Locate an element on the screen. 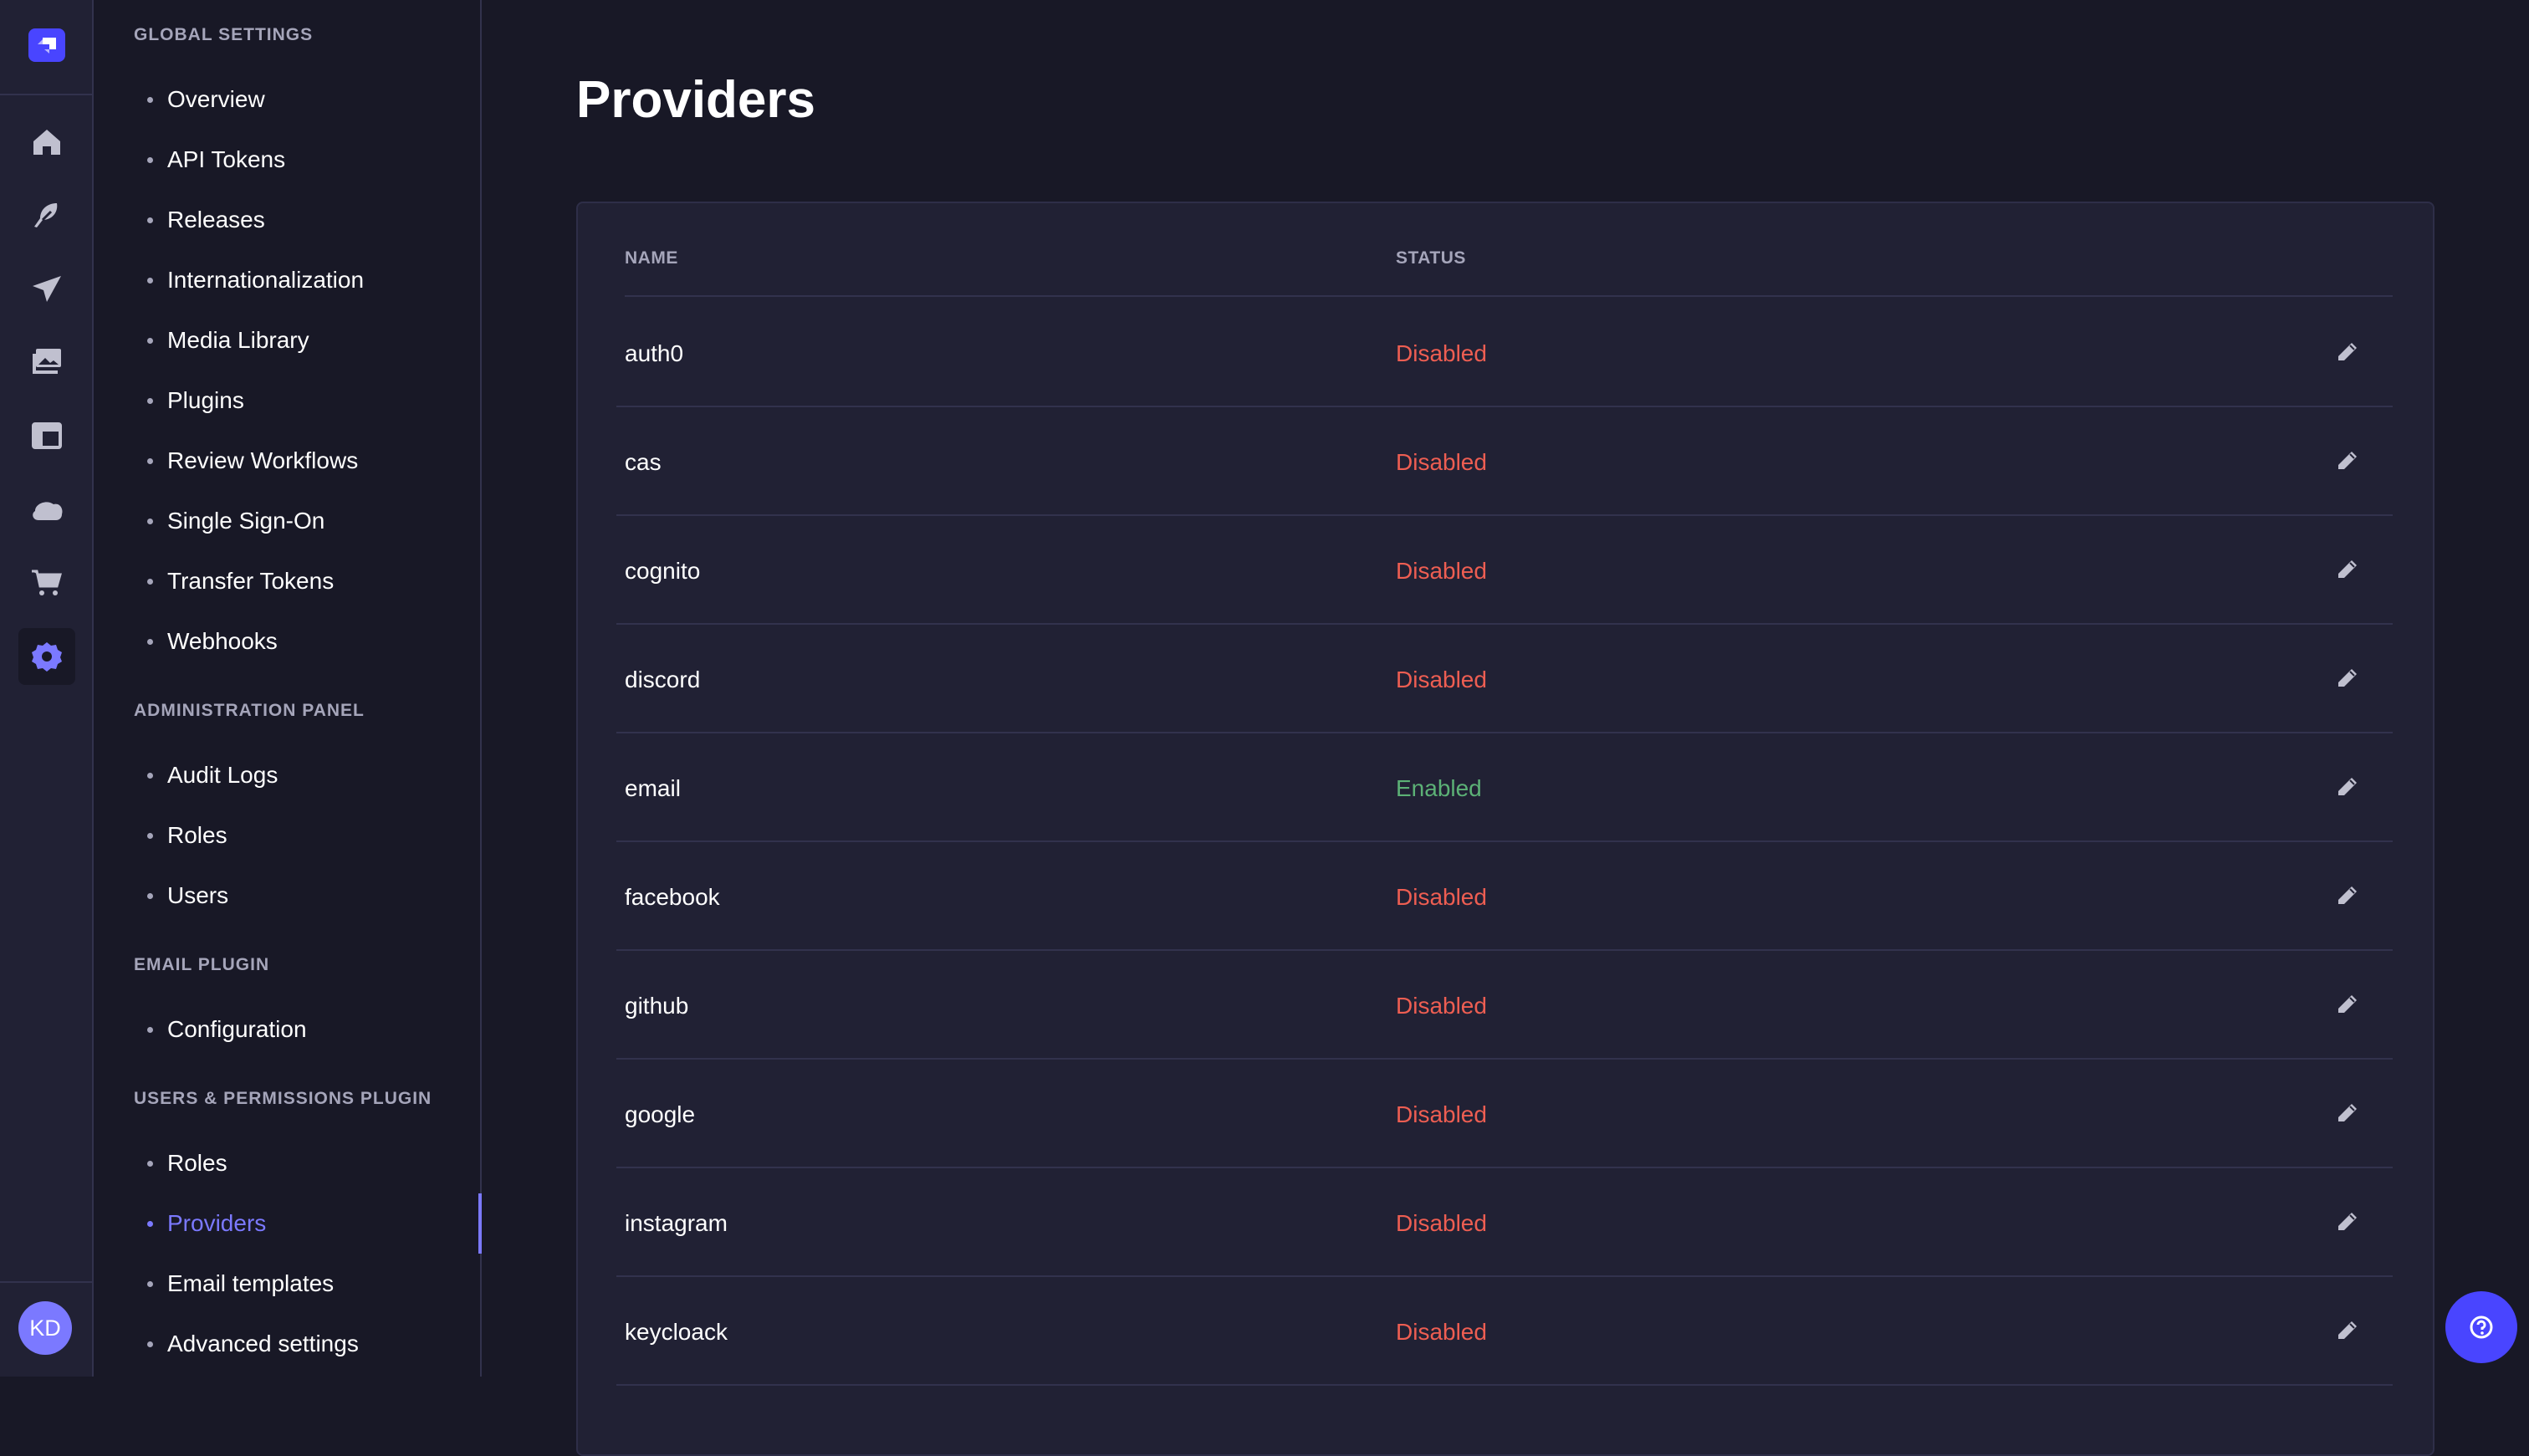  subnav-item-releases: Releases is located at coordinates (287, 220).